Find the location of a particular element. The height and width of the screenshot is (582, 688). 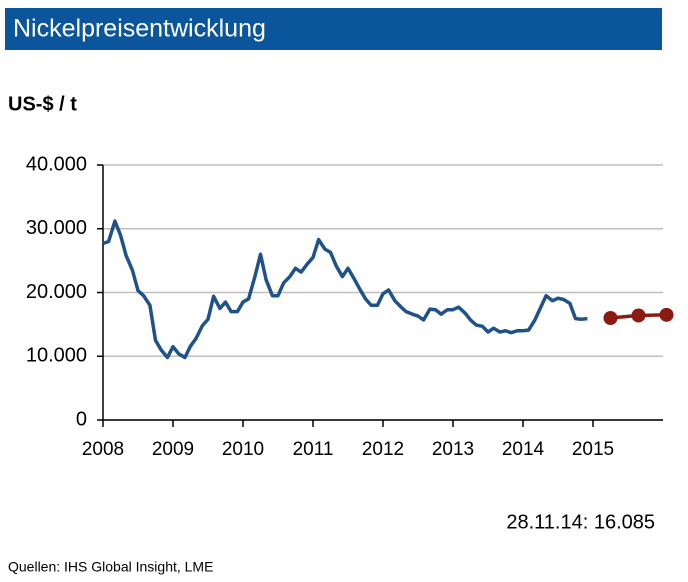

x-tick-label: 2012 is located at coordinates (383, 449).